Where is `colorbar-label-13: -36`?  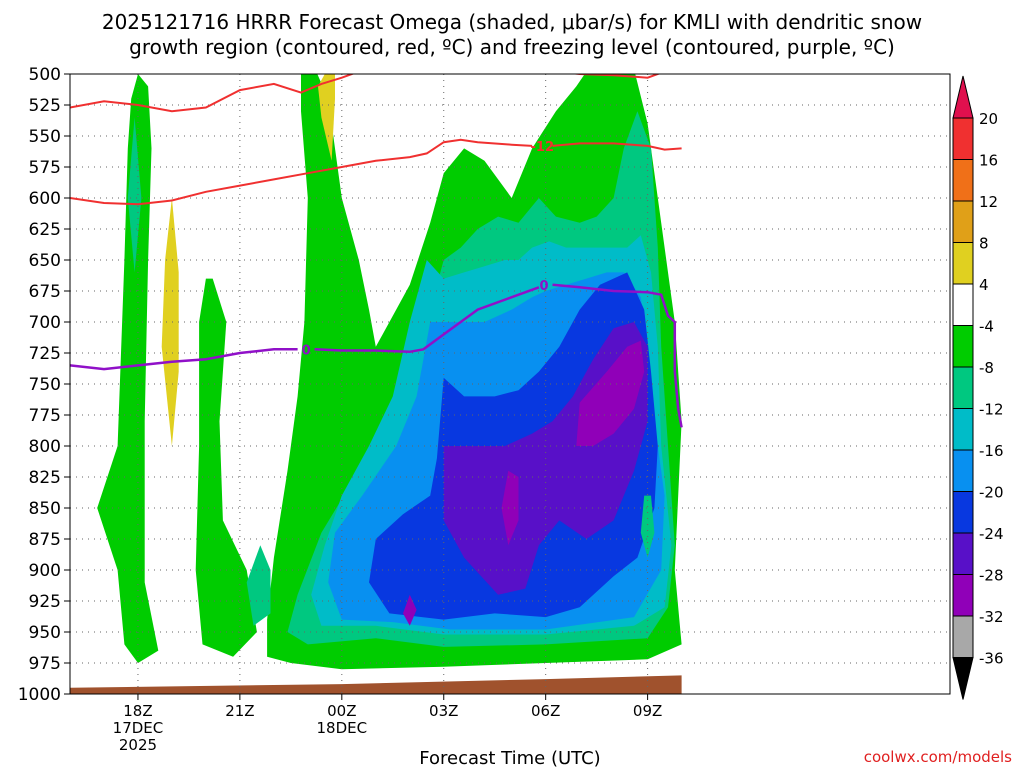 colorbar-label-13: -36 is located at coordinates (991, 659).